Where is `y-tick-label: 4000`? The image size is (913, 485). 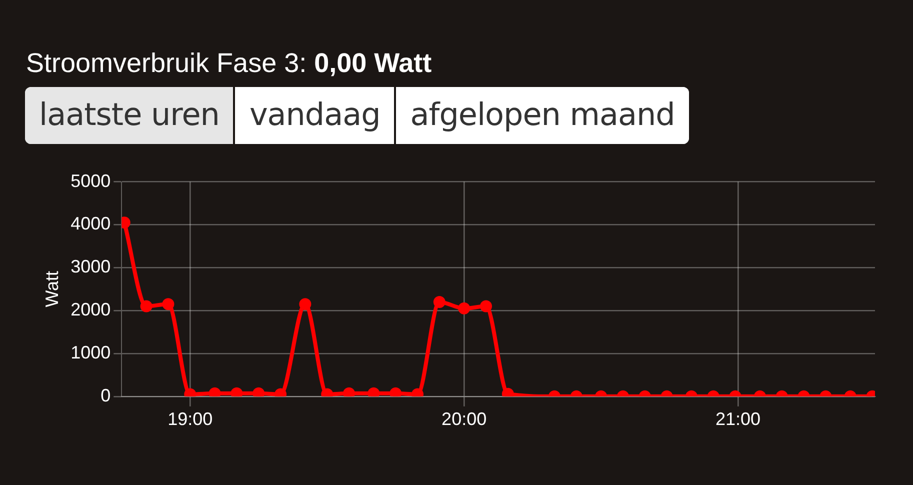 y-tick-label: 4000 is located at coordinates (90, 224).